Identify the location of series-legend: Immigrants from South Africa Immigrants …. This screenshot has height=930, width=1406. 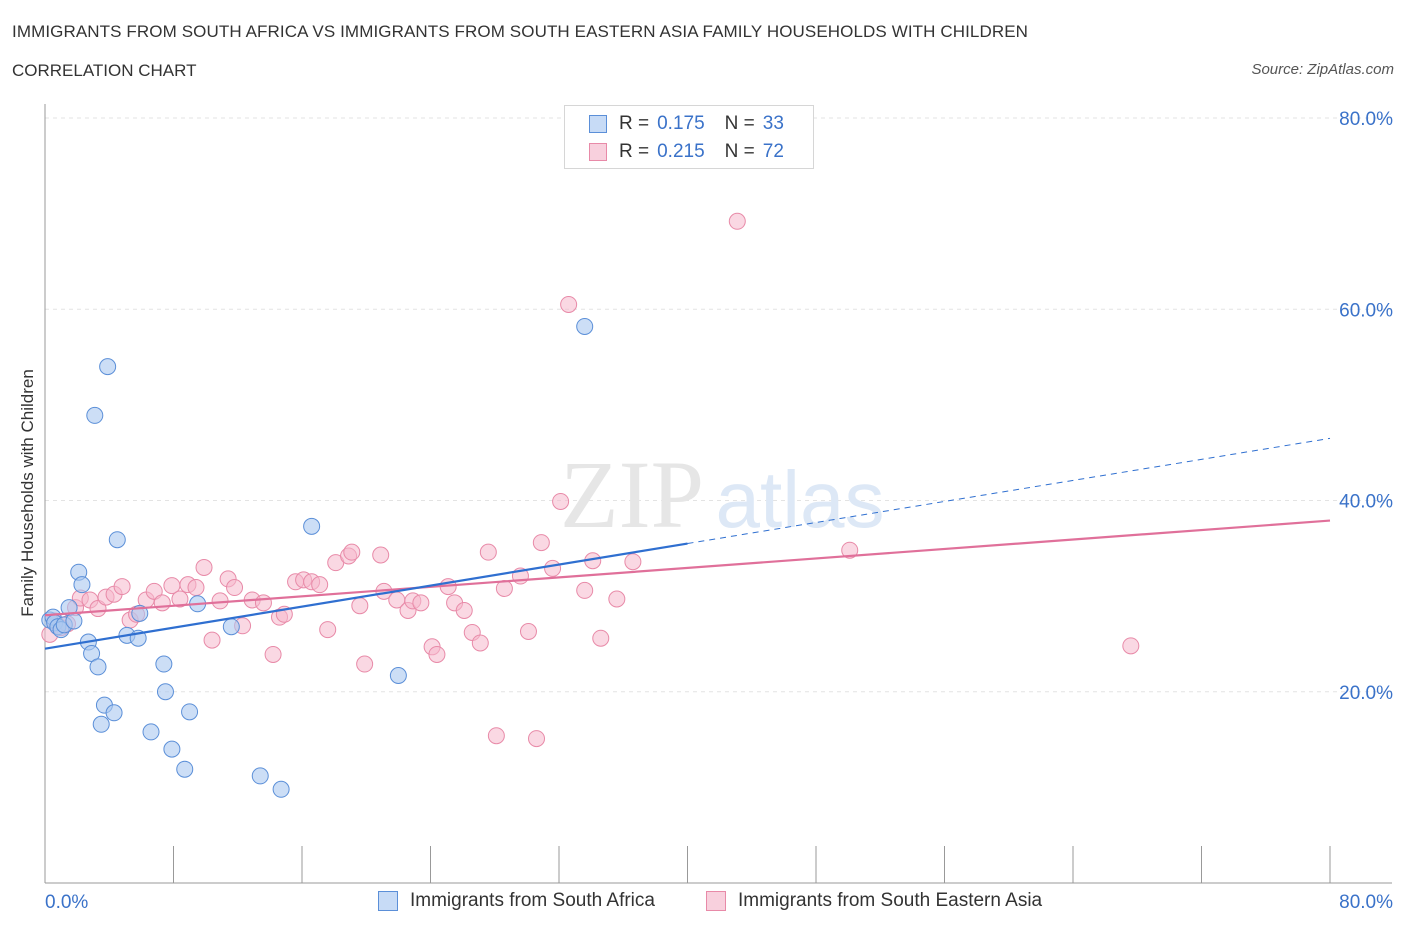
(703, 902).